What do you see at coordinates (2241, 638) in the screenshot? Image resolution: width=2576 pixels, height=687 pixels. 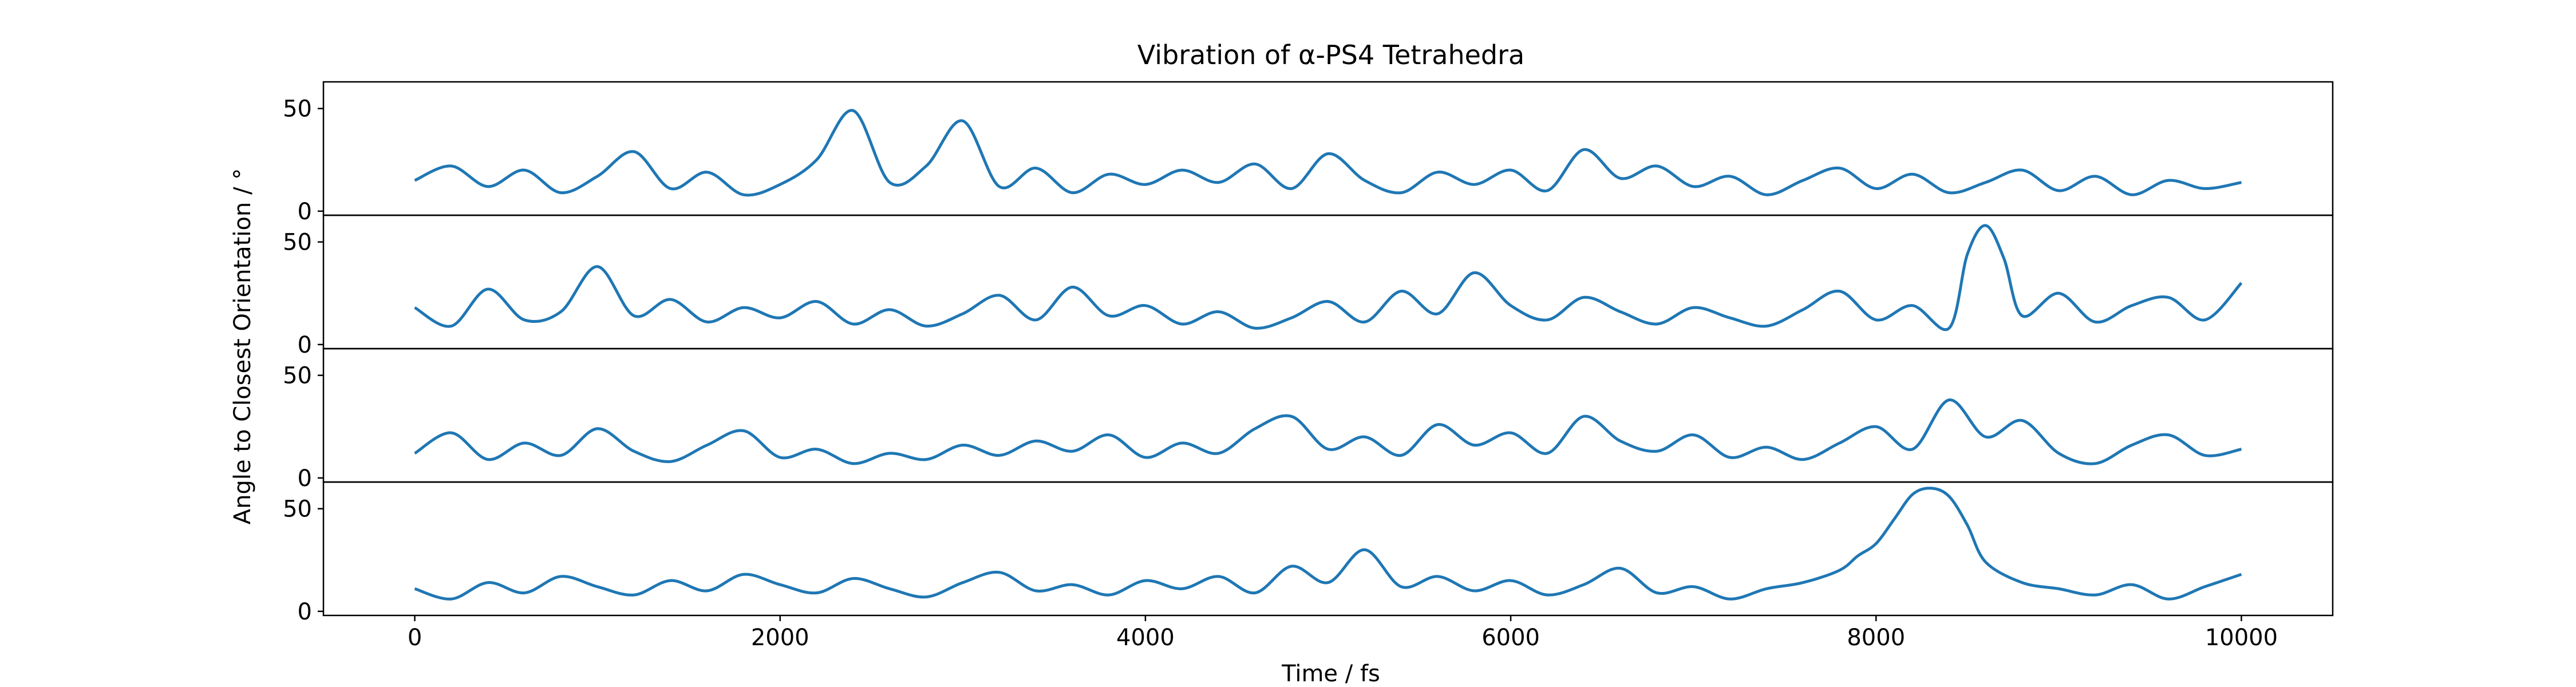 I see `x-tick-label: 10000` at bounding box center [2241, 638].